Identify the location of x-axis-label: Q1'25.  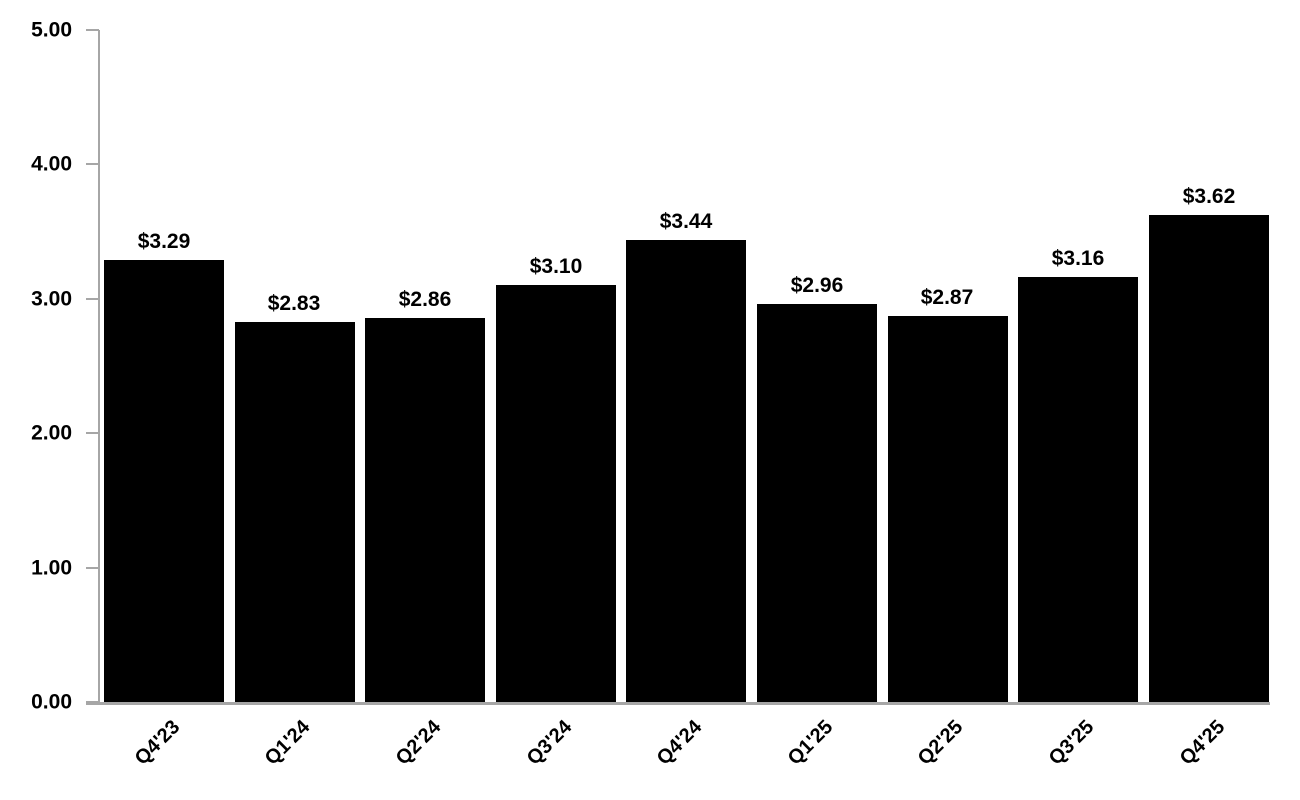
(811, 743).